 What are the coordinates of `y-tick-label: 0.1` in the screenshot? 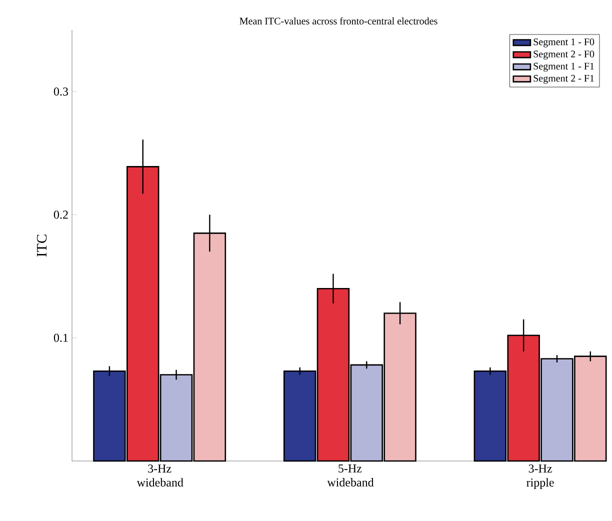 It's located at (61, 338).